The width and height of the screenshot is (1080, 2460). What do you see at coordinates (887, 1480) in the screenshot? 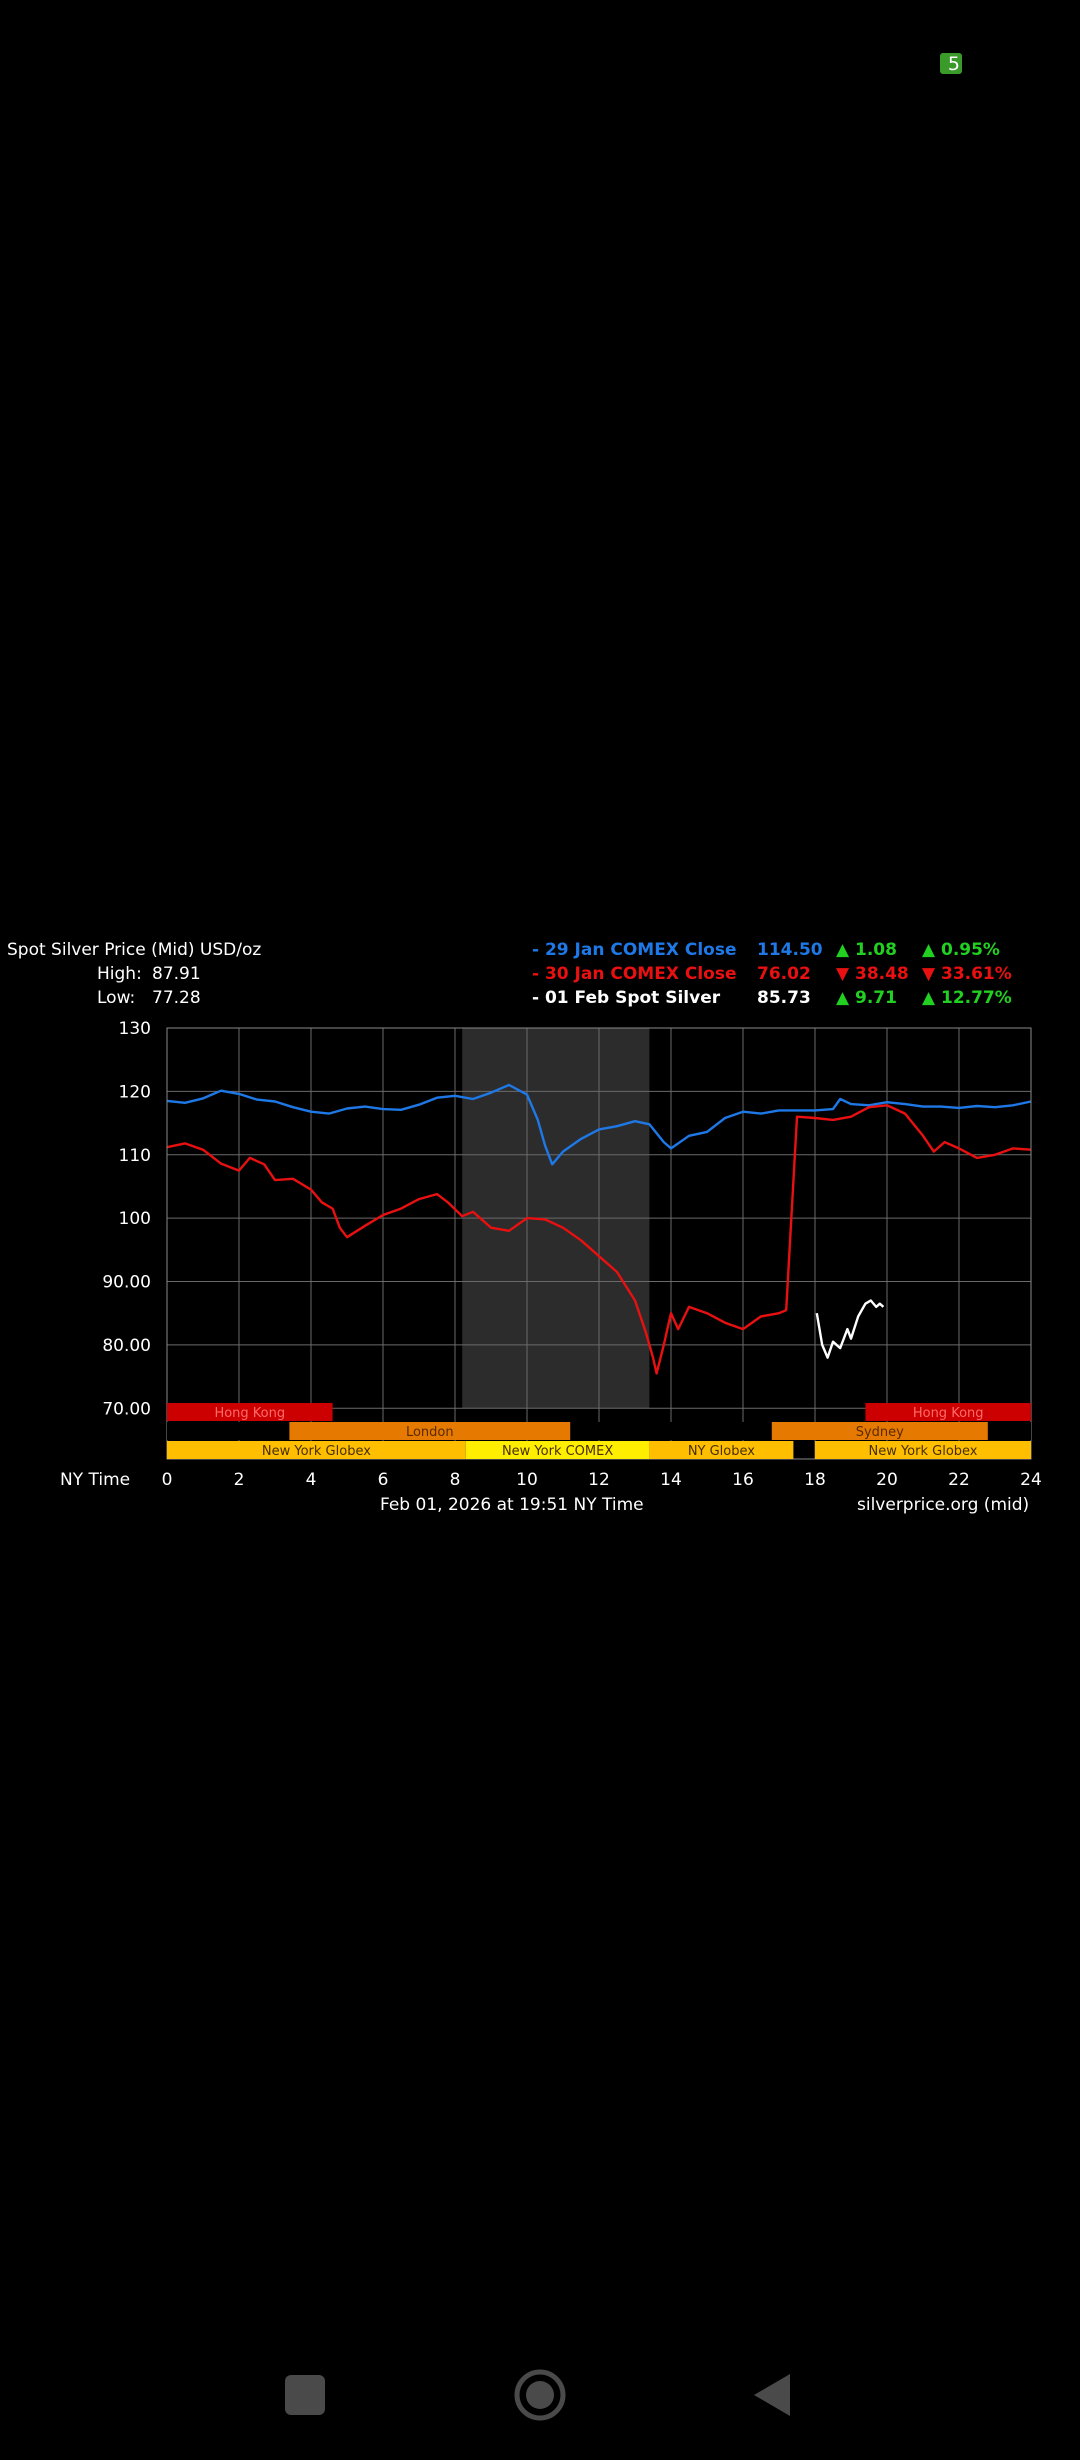
I see `x-tick-10: 20` at bounding box center [887, 1480].